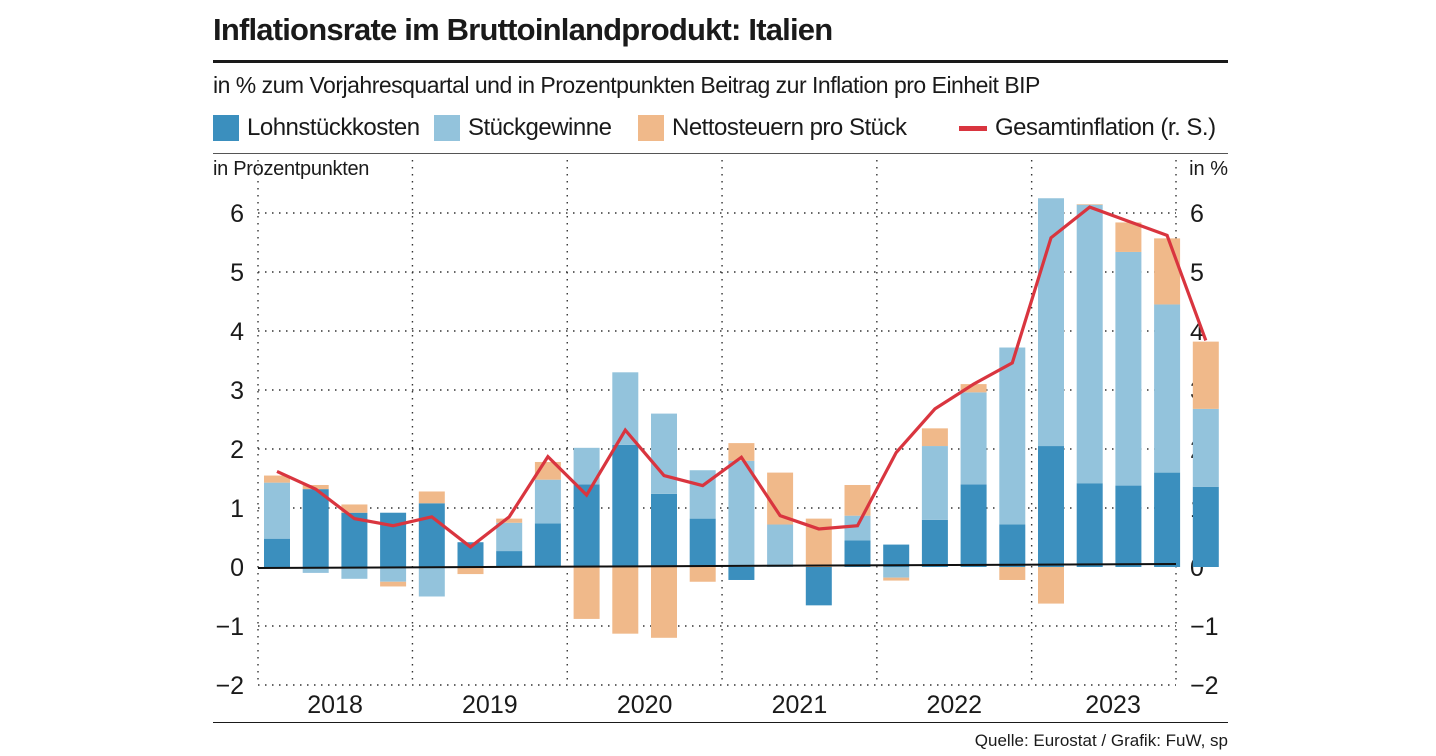  What do you see at coordinates (973, 128) in the screenshot?
I see `legend-swatch-gesamtinflation` at bounding box center [973, 128].